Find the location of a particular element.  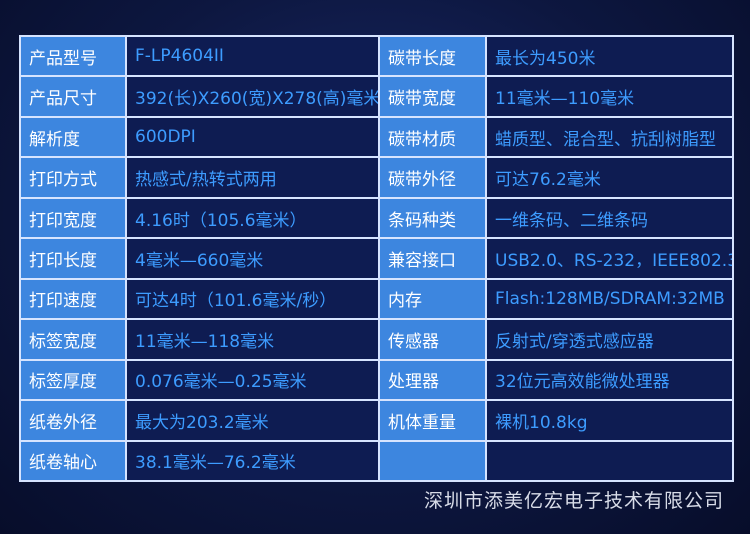

spec-row: 产品型号 F-LP4604II 碳带长度 最长为450米 is located at coordinates (376, 56).